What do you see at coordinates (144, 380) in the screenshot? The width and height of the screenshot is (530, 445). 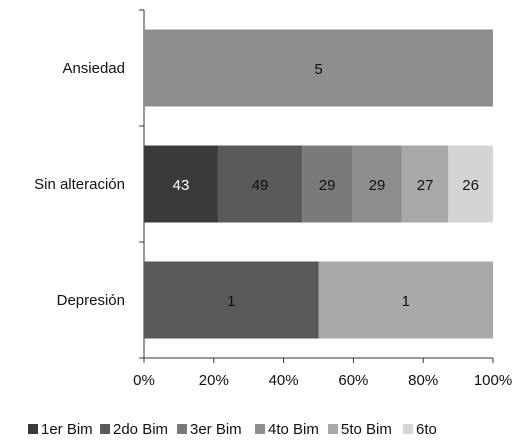 I see `x-tick-label: 0%` at bounding box center [144, 380].